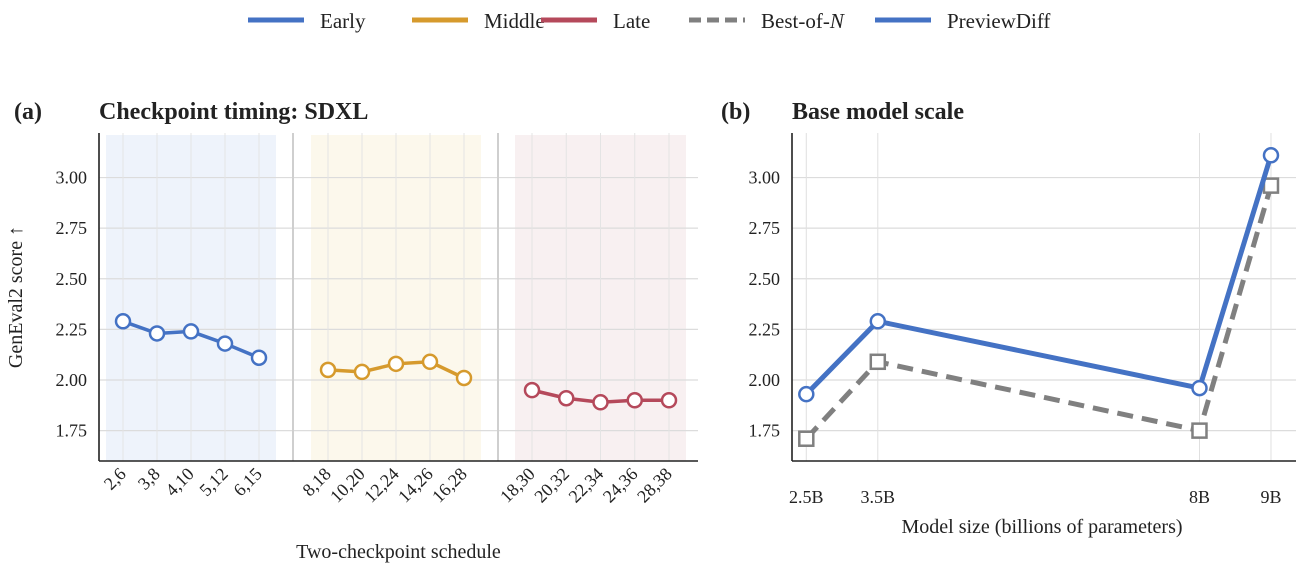 The image size is (1300, 571). Describe the element at coordinates (1199, 497) in the screenshot. I see `x-tick-label: 8B` at that location.